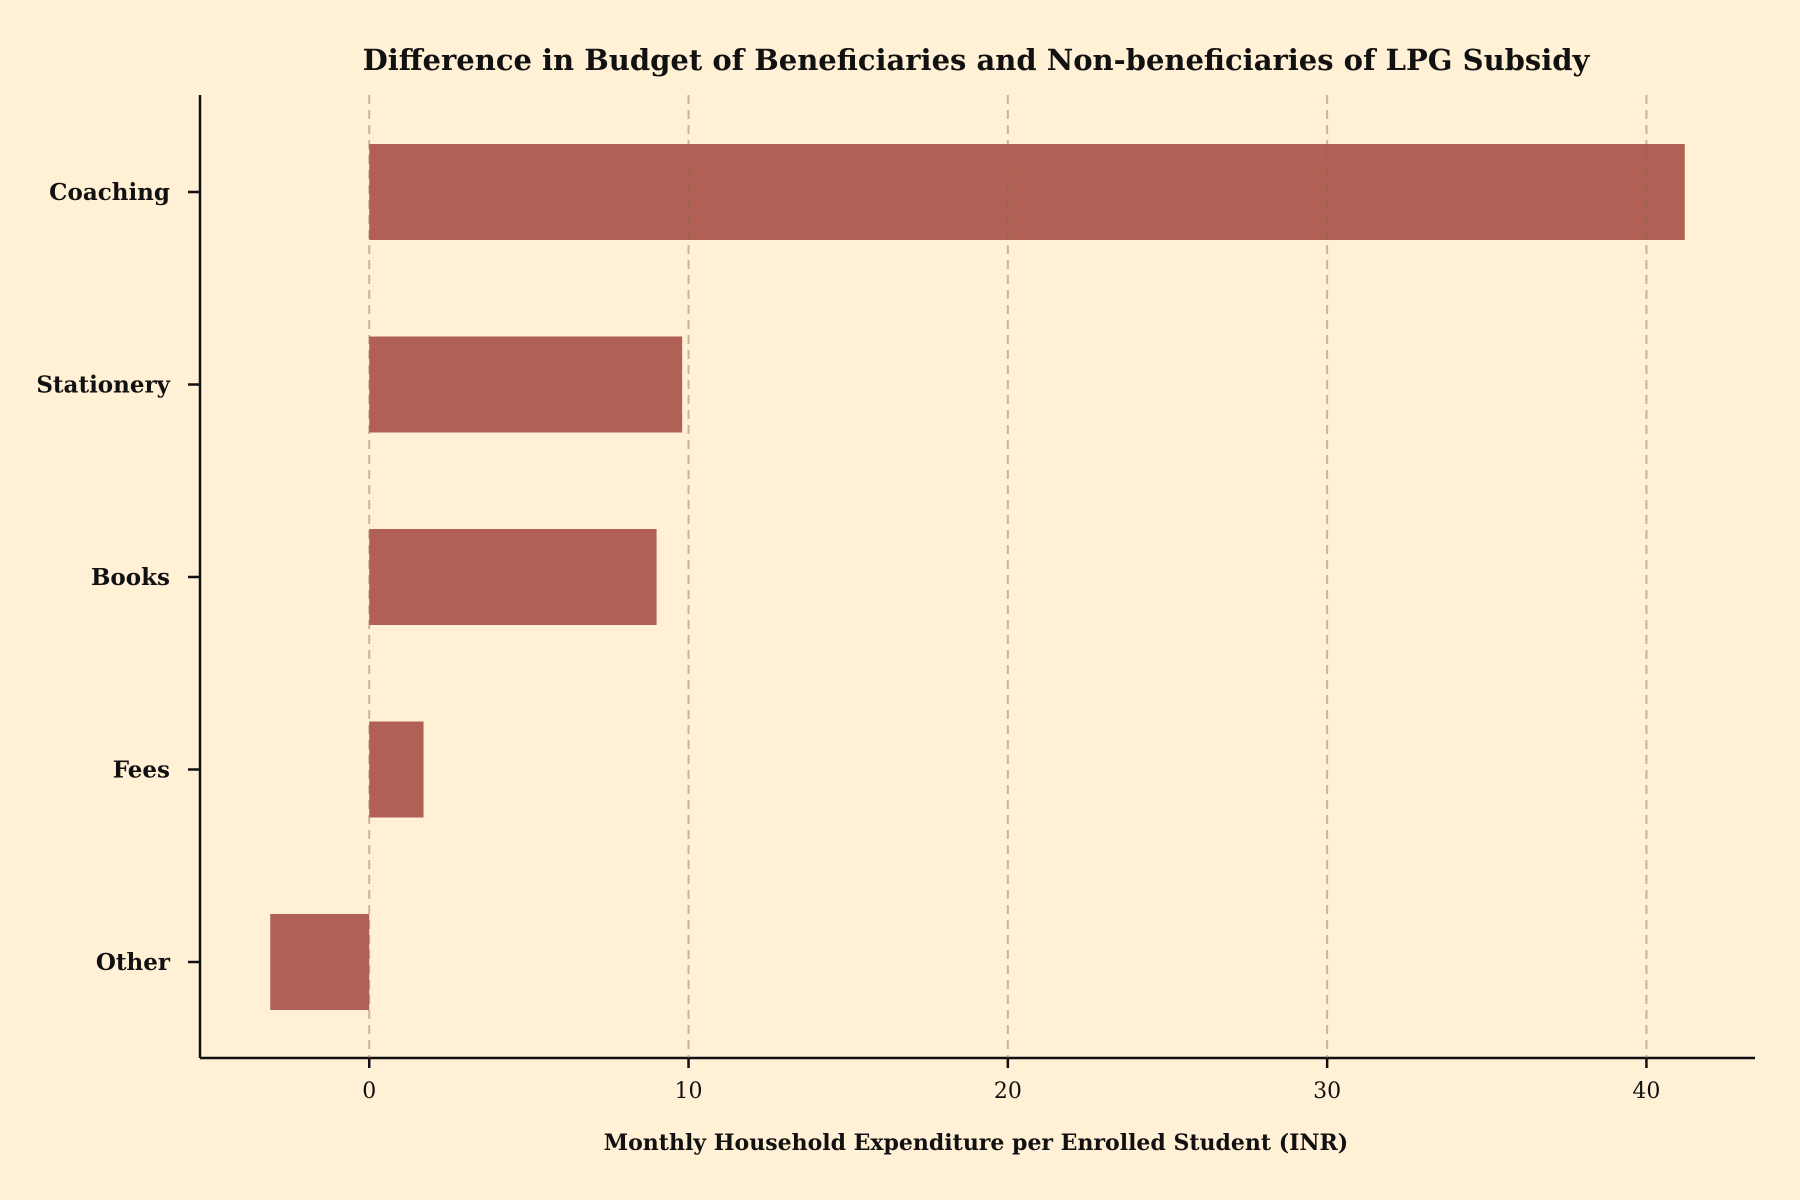 This screenshot has width=1800, height=1200. I want to click on bar-stationery, so click(526, 384).